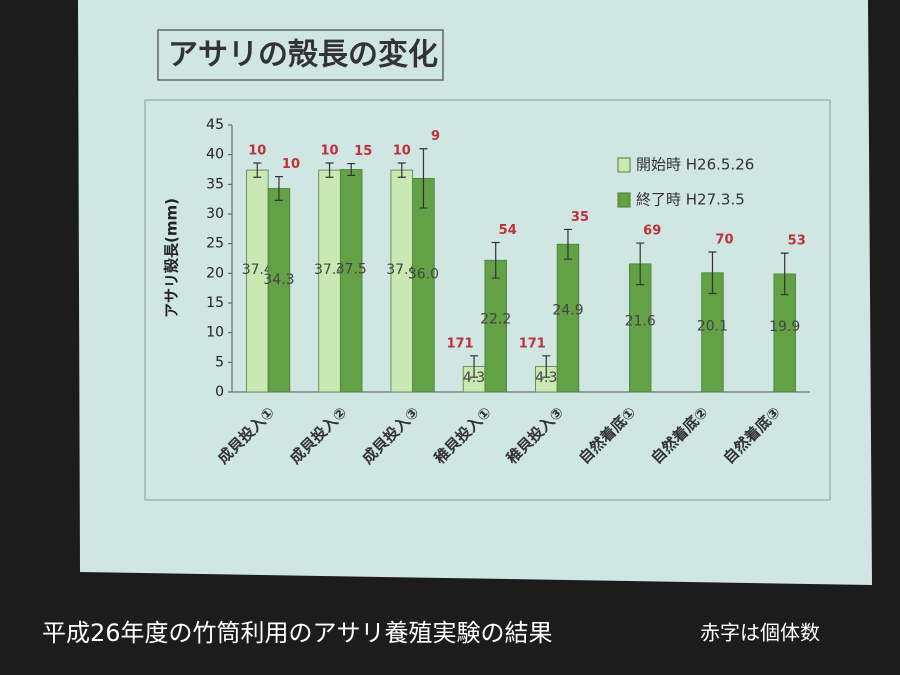 The image size is (900, 675). I want to click on y-tick-label: 10, so click(215, 333).